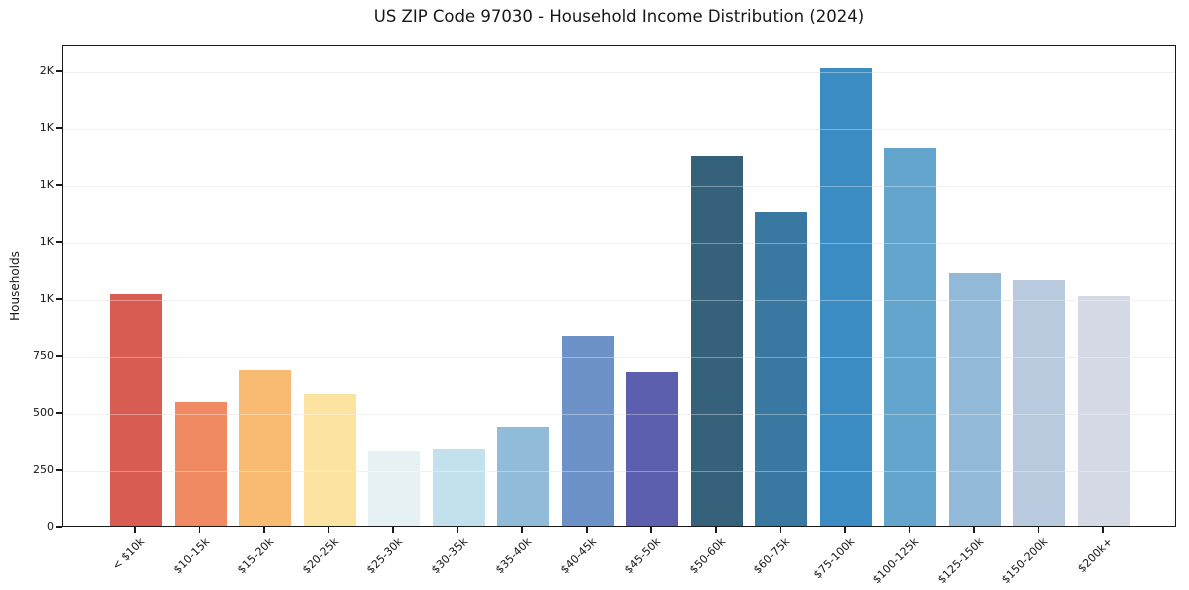 Image resolution: width=1189 pixels, height=590 pixels. Describe the element at coordinates (43, 413) in the screenshot. I see `y-tick-label: 500` at that location.